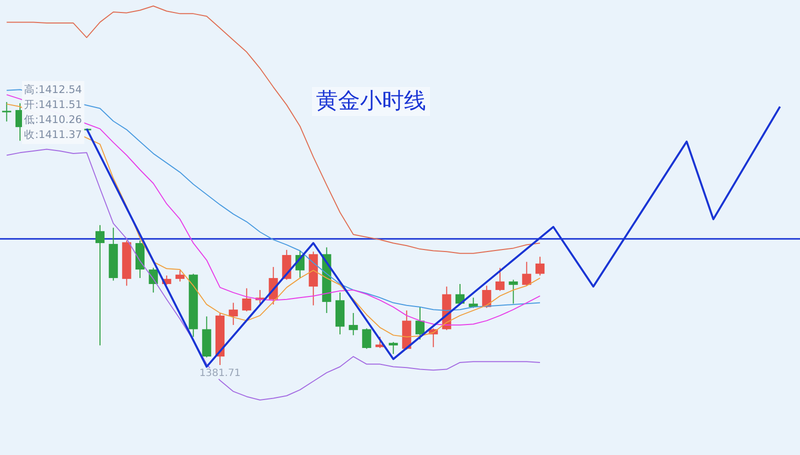 Image resolution: width=800 pixels, height=455 pixels. I want to click on annotation: 1381.71, so click(220, 373).